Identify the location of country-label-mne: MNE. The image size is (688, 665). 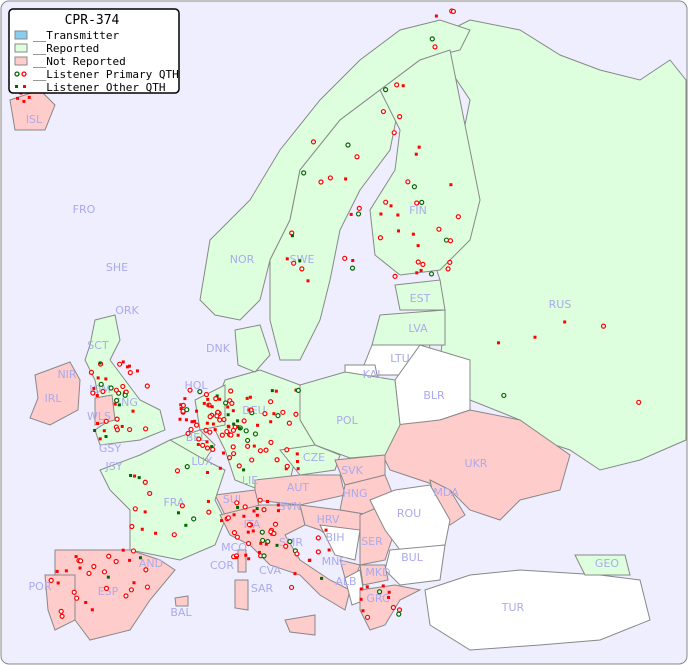
(334, 561).